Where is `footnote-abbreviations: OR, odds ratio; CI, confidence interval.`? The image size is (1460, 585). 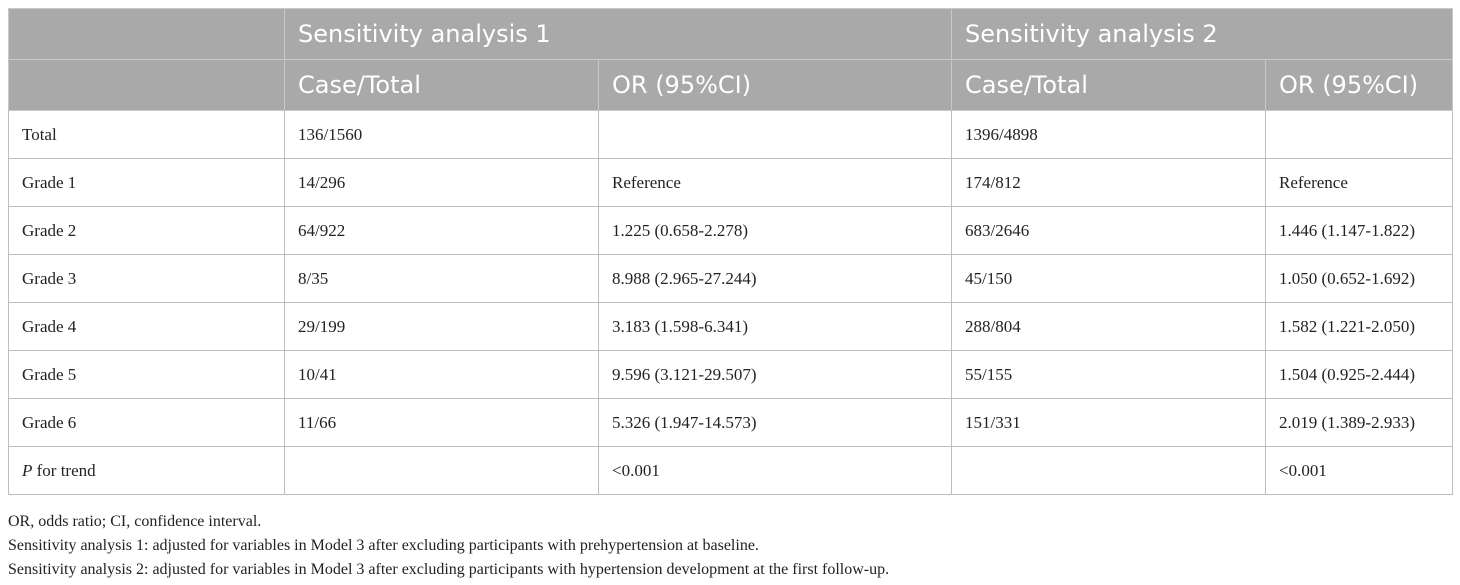 footnote-abbreviations: OR, odds ratio; CI, confidence interval. is located at coordinates (135, 521).